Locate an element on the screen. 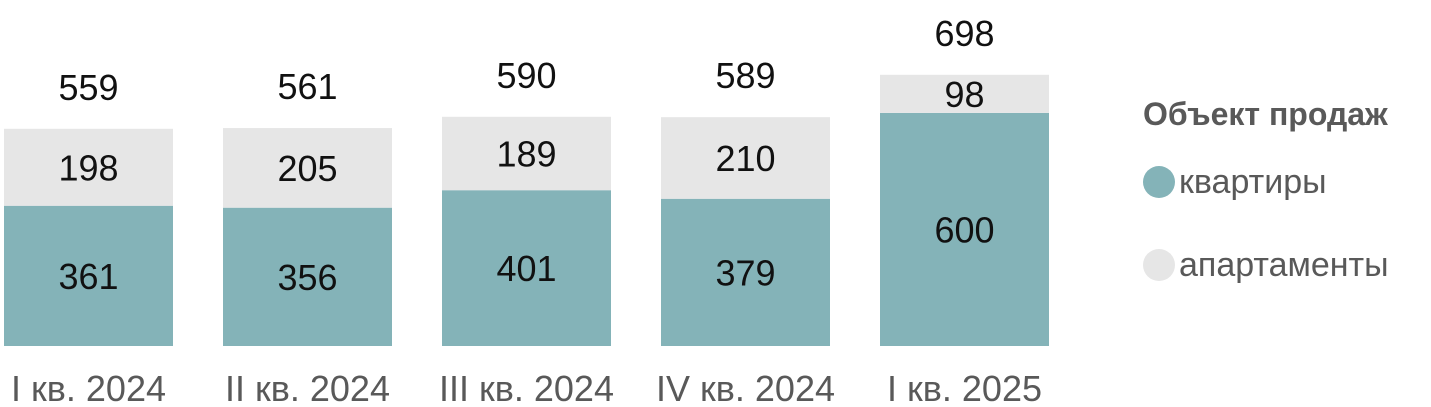 The width and height of the screenshot is (1431, 407). data-label-kvartiry-4: 600 is located at coordinates (964, 229).